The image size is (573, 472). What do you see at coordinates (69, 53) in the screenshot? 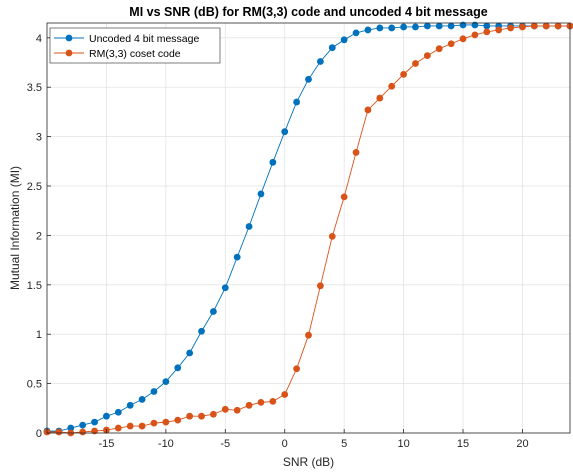
I see `legend-marker-rm33` at bounding box center [69, 53].